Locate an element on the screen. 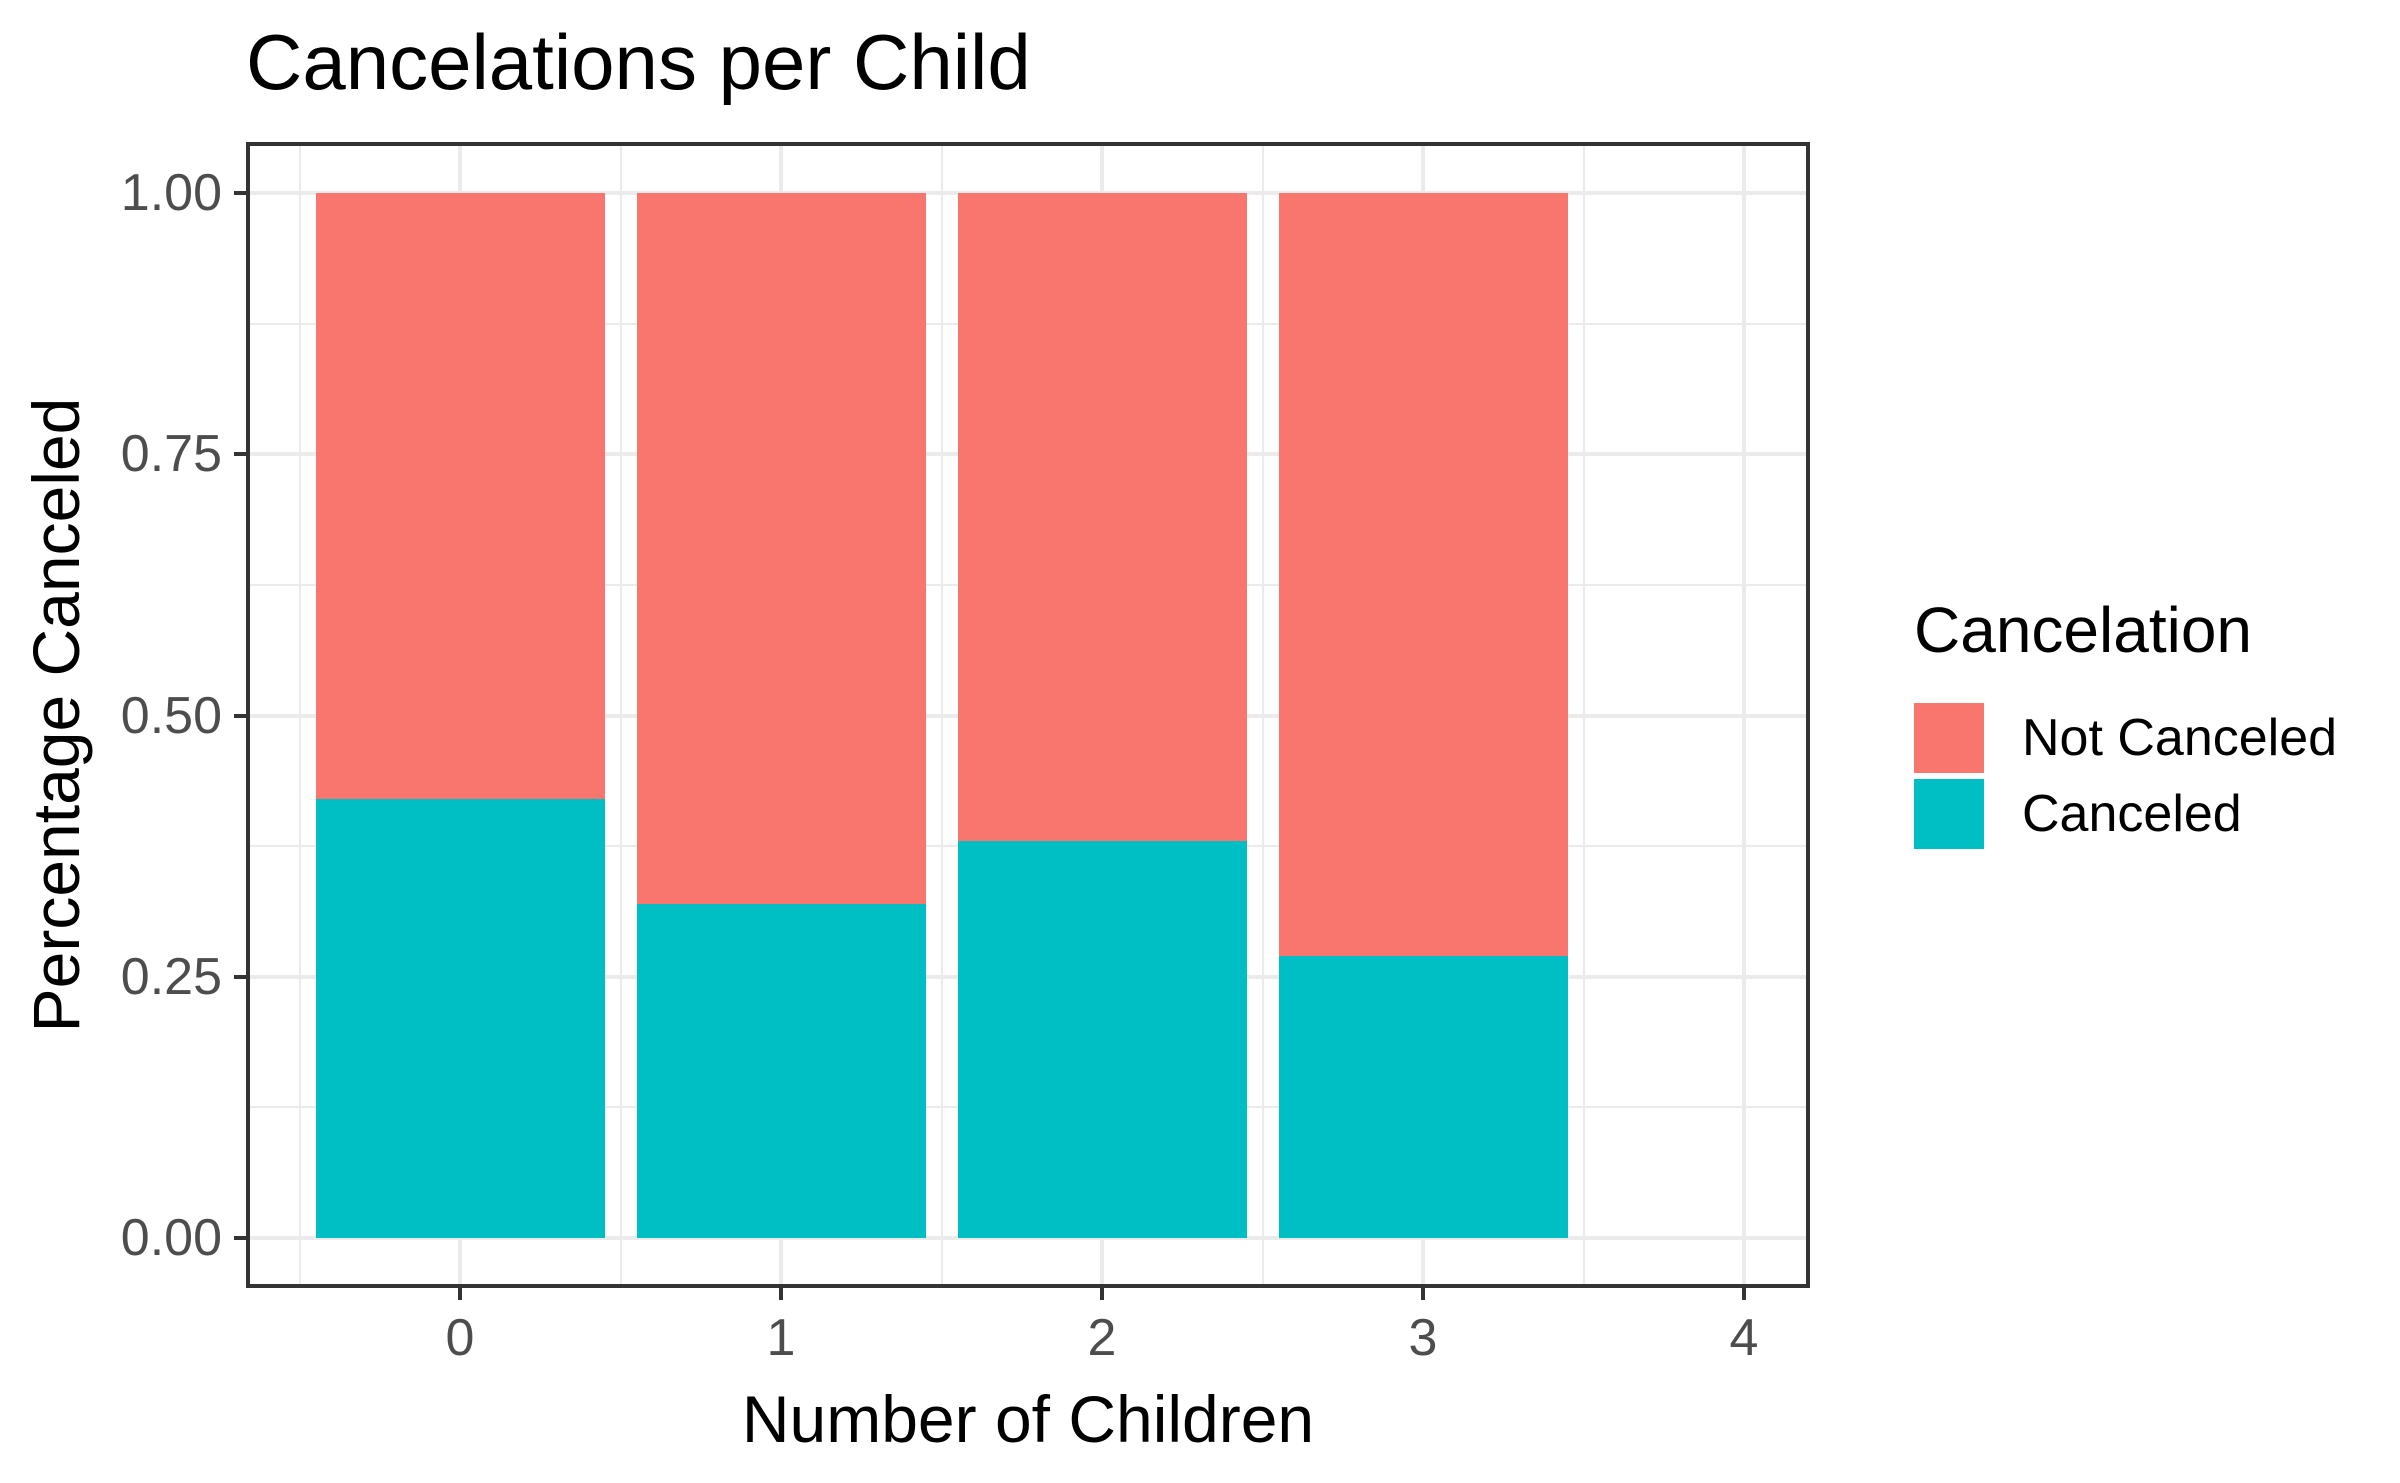  legend-label: Not Canceled is located at coordinates (2180, 738).